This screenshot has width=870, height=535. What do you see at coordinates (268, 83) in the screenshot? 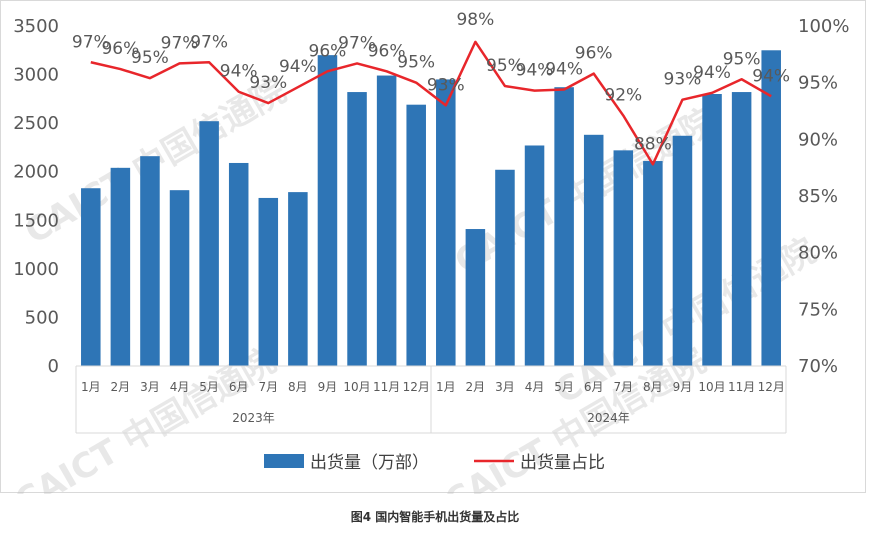
I see `line-label-7: 93%` at bounding box center [268, 83].